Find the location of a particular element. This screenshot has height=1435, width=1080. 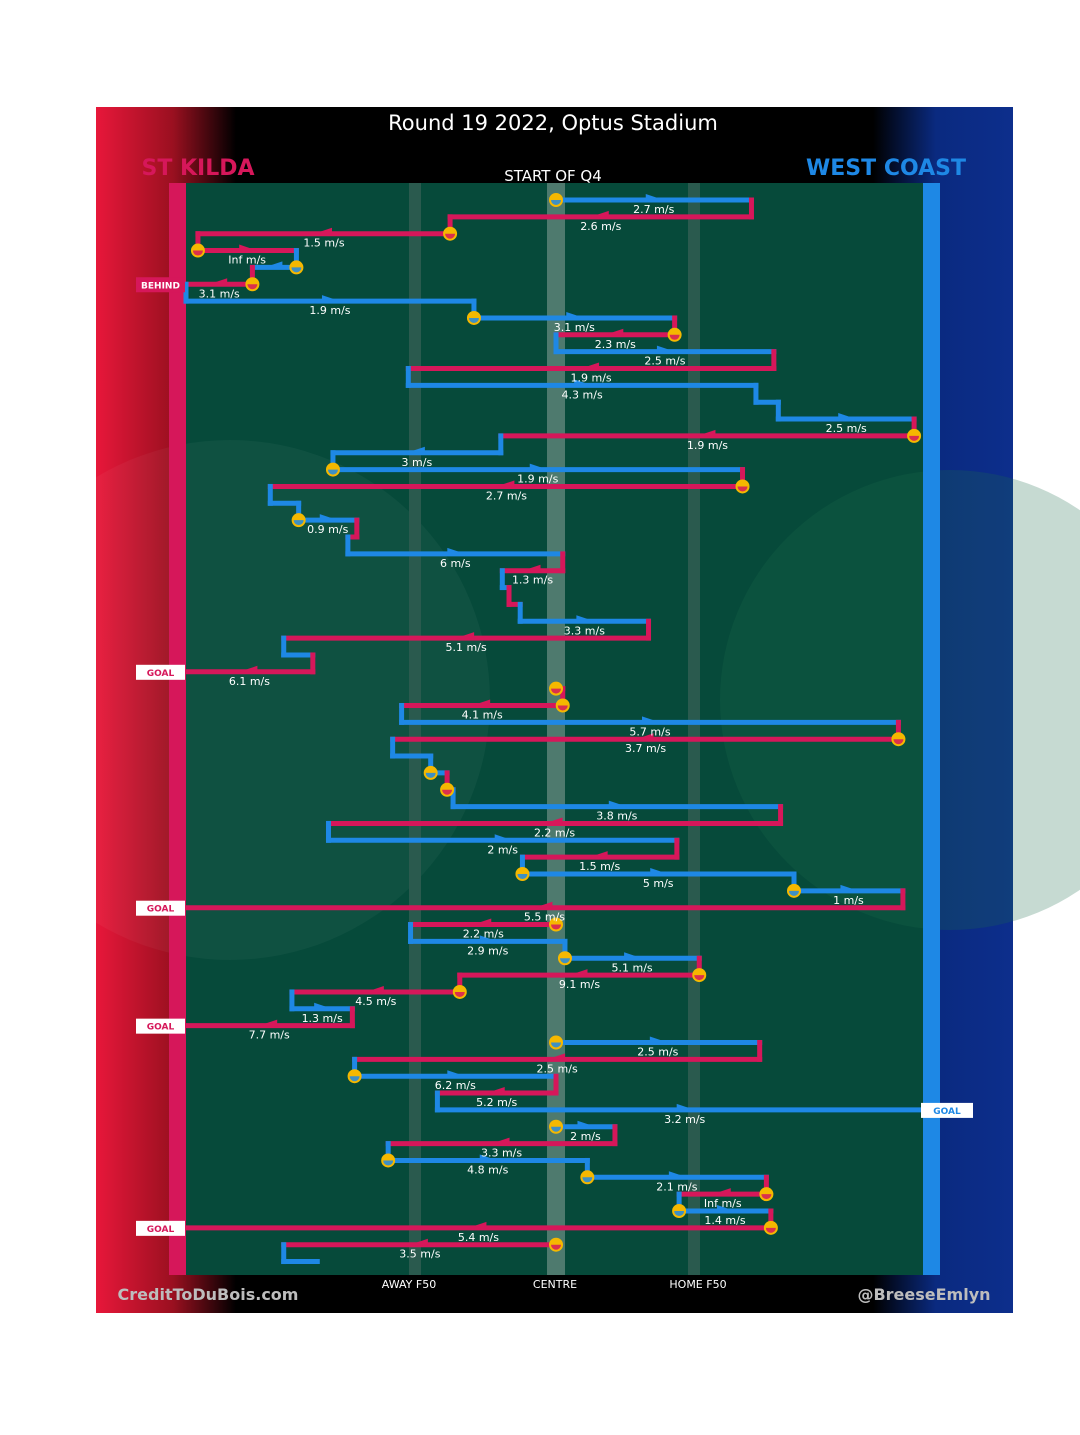

home-f50-band is located at coordinates (694, 729).